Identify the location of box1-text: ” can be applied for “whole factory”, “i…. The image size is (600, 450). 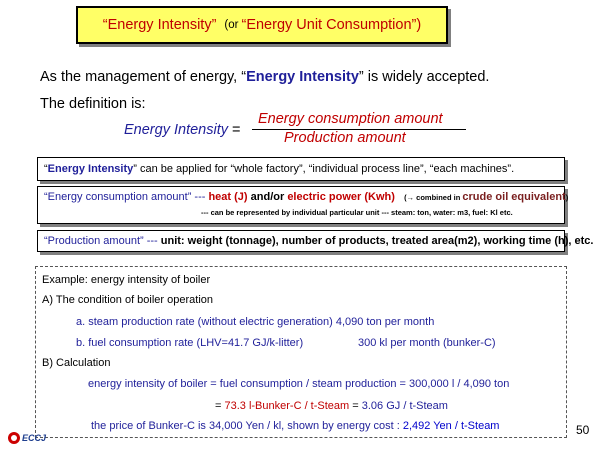
(324, 169).